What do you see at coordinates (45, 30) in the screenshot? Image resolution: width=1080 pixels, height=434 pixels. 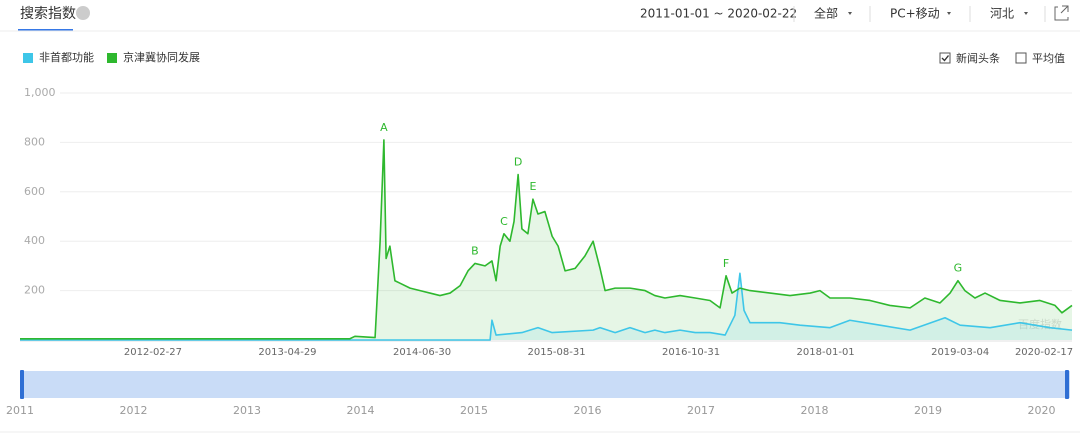 I see `title-underline` at bounding box center [45, 30].